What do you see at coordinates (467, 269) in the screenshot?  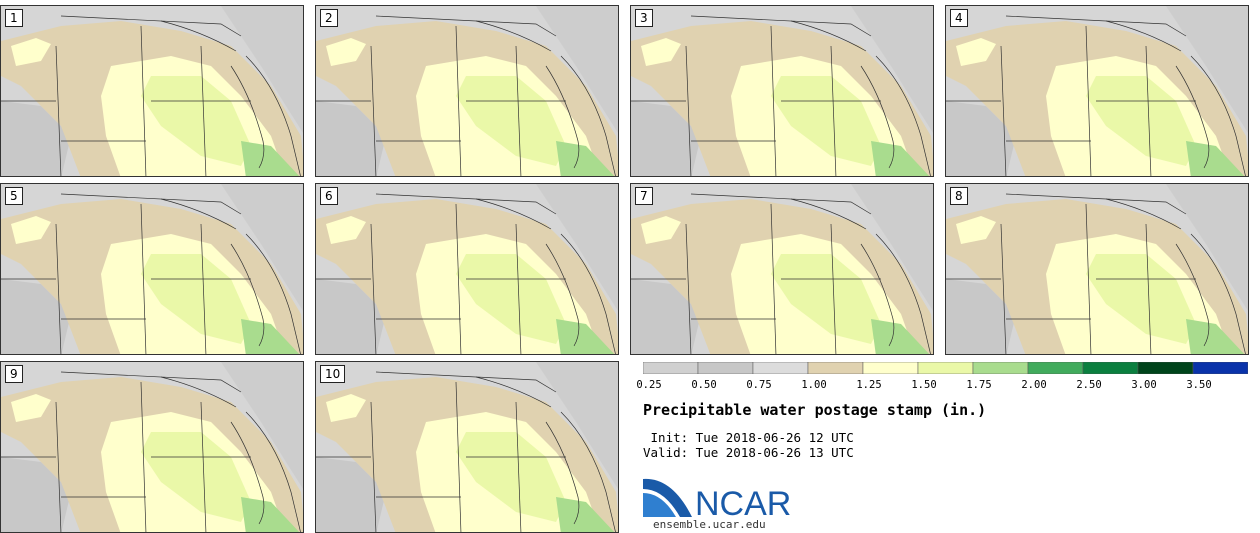 I see `ensemble-member-map: 6` at bounding box center [467, 269].